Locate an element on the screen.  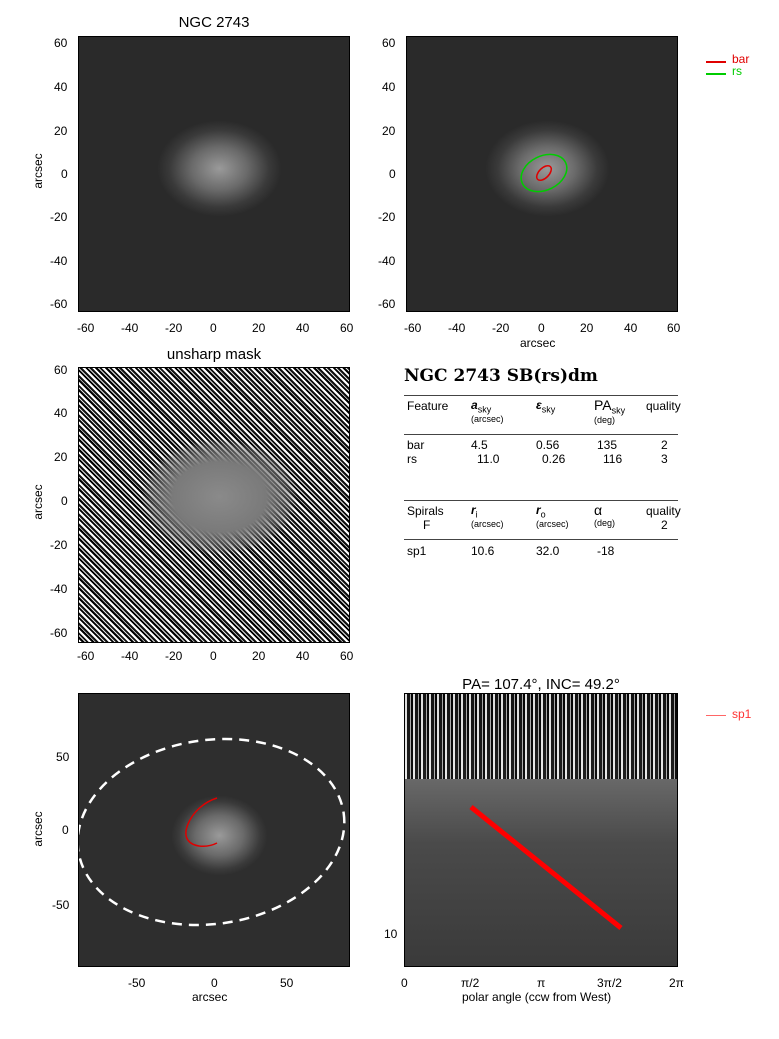
table-row-sp1-alpha: -18 is located at coordinates (606, 551).